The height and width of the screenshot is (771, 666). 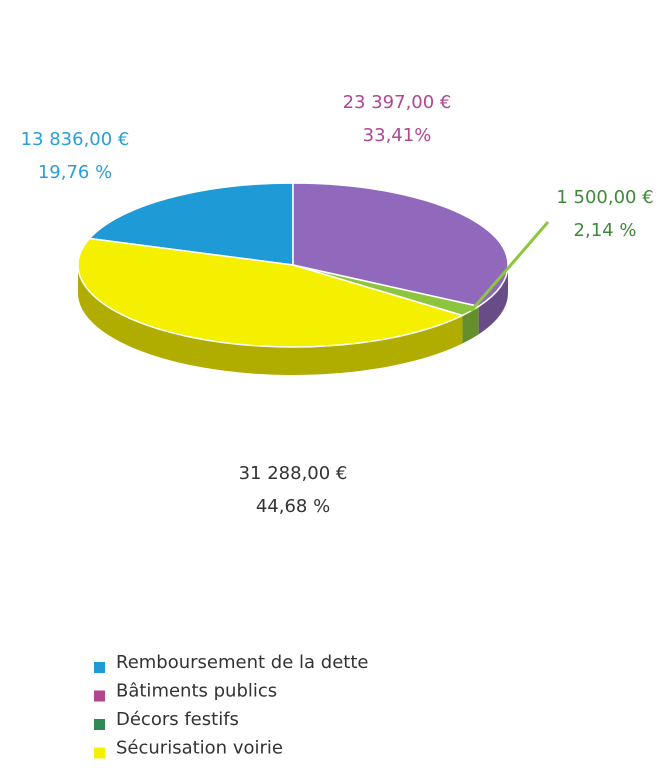 I want to click on amount-label: 13 836,00 €, so click(x=75, y=139).